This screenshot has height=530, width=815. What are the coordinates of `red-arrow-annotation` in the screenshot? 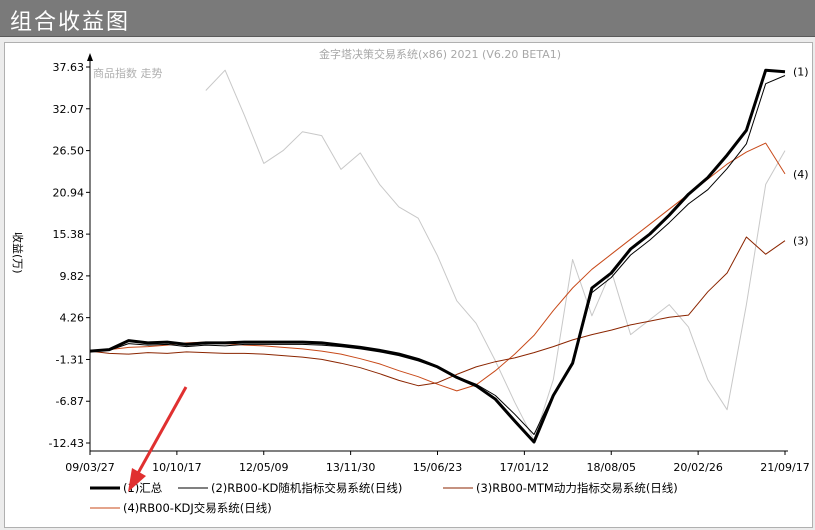 It's located at (158, 439).